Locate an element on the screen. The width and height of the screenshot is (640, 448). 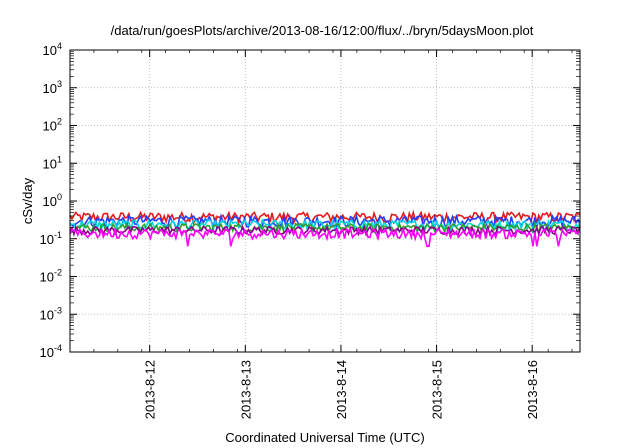
y-tick-label: 10⁻⁴ is located at coordinates (51, 351).